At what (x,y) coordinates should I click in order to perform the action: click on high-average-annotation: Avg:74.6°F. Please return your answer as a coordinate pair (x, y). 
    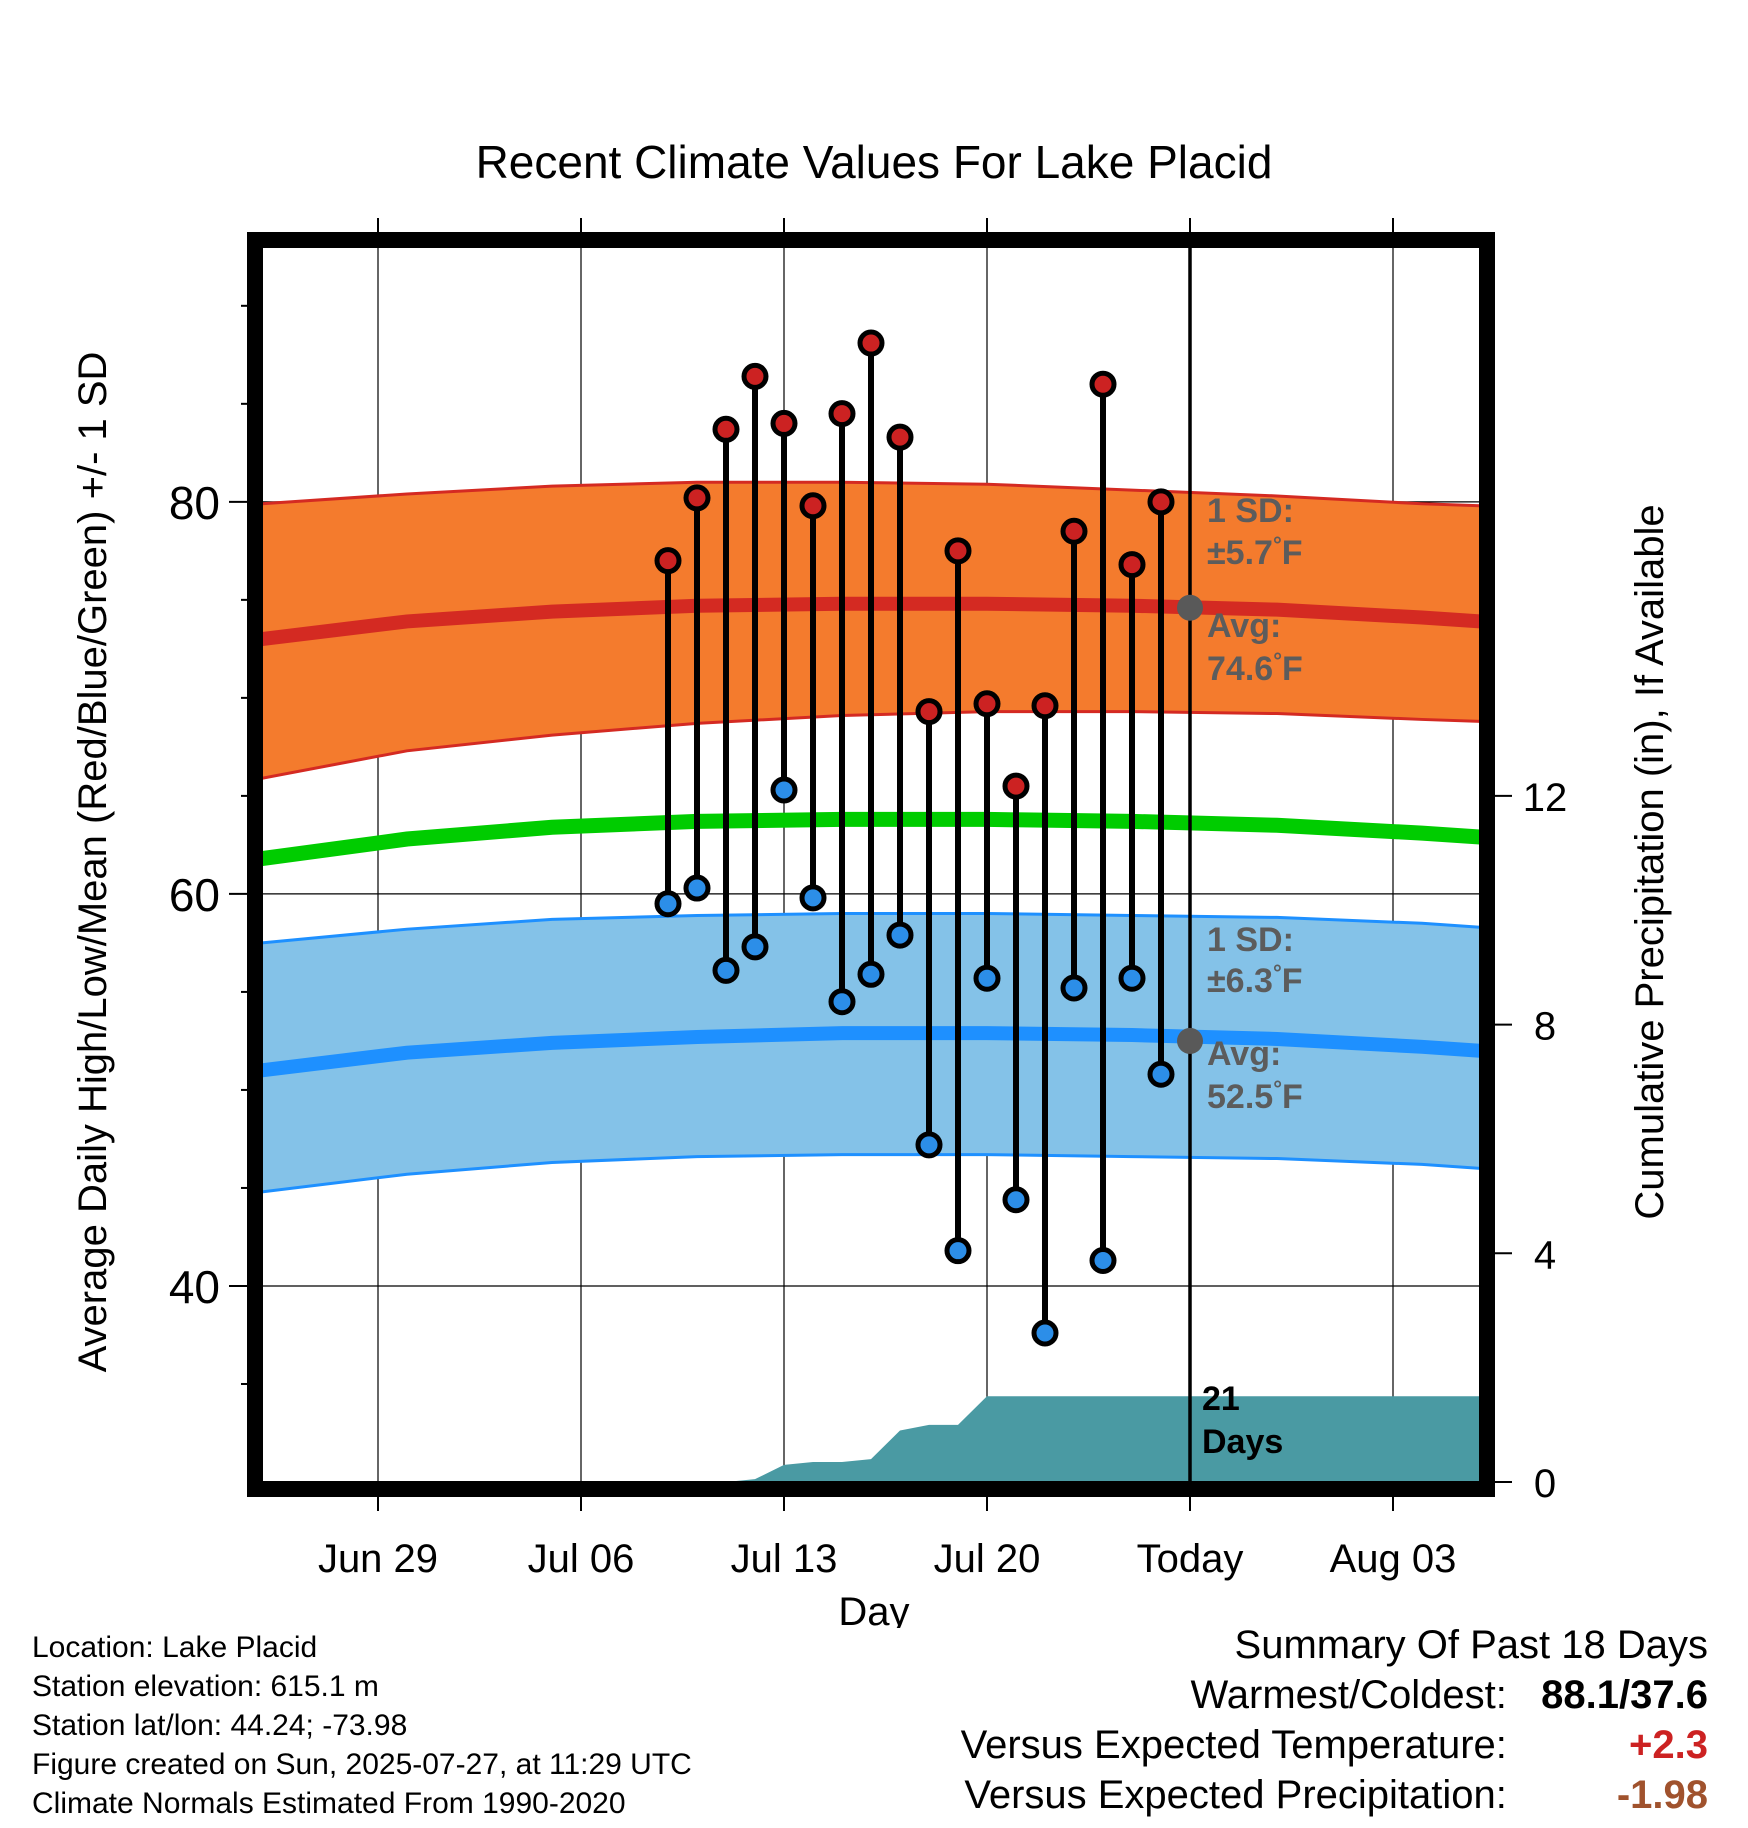
    Looking at the image, I should click on (1255, 647).